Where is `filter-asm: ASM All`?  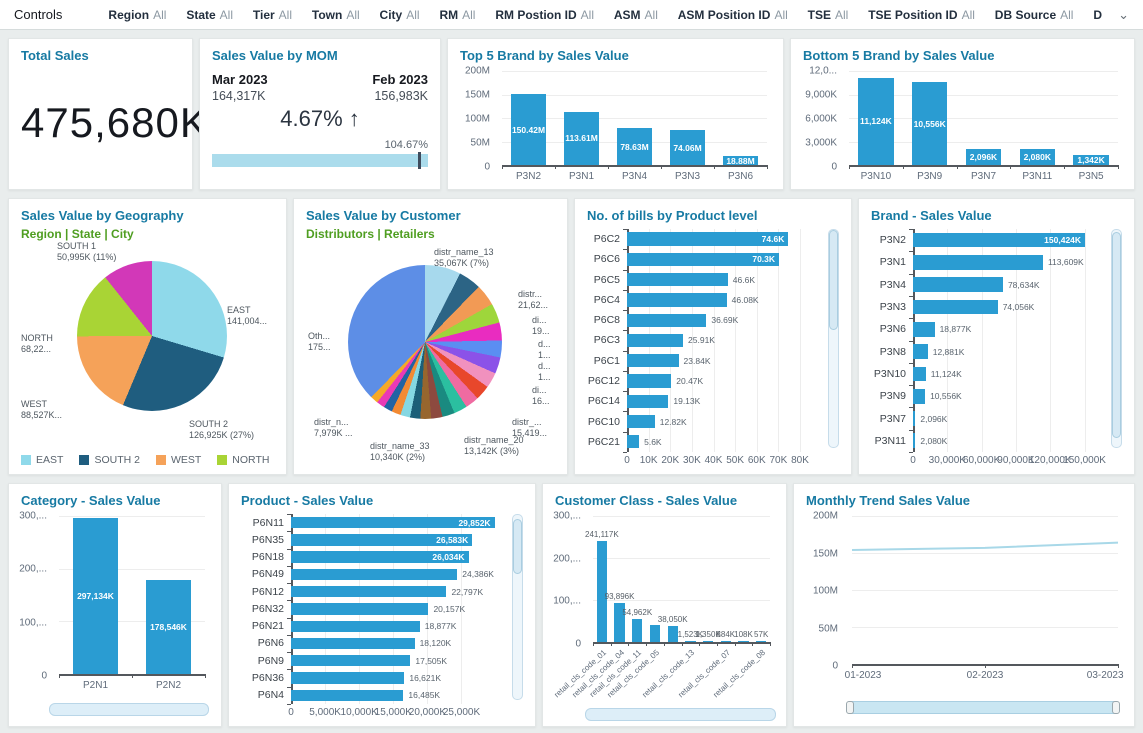
filter-asm: ASM All is located at coordinates (635, 14).